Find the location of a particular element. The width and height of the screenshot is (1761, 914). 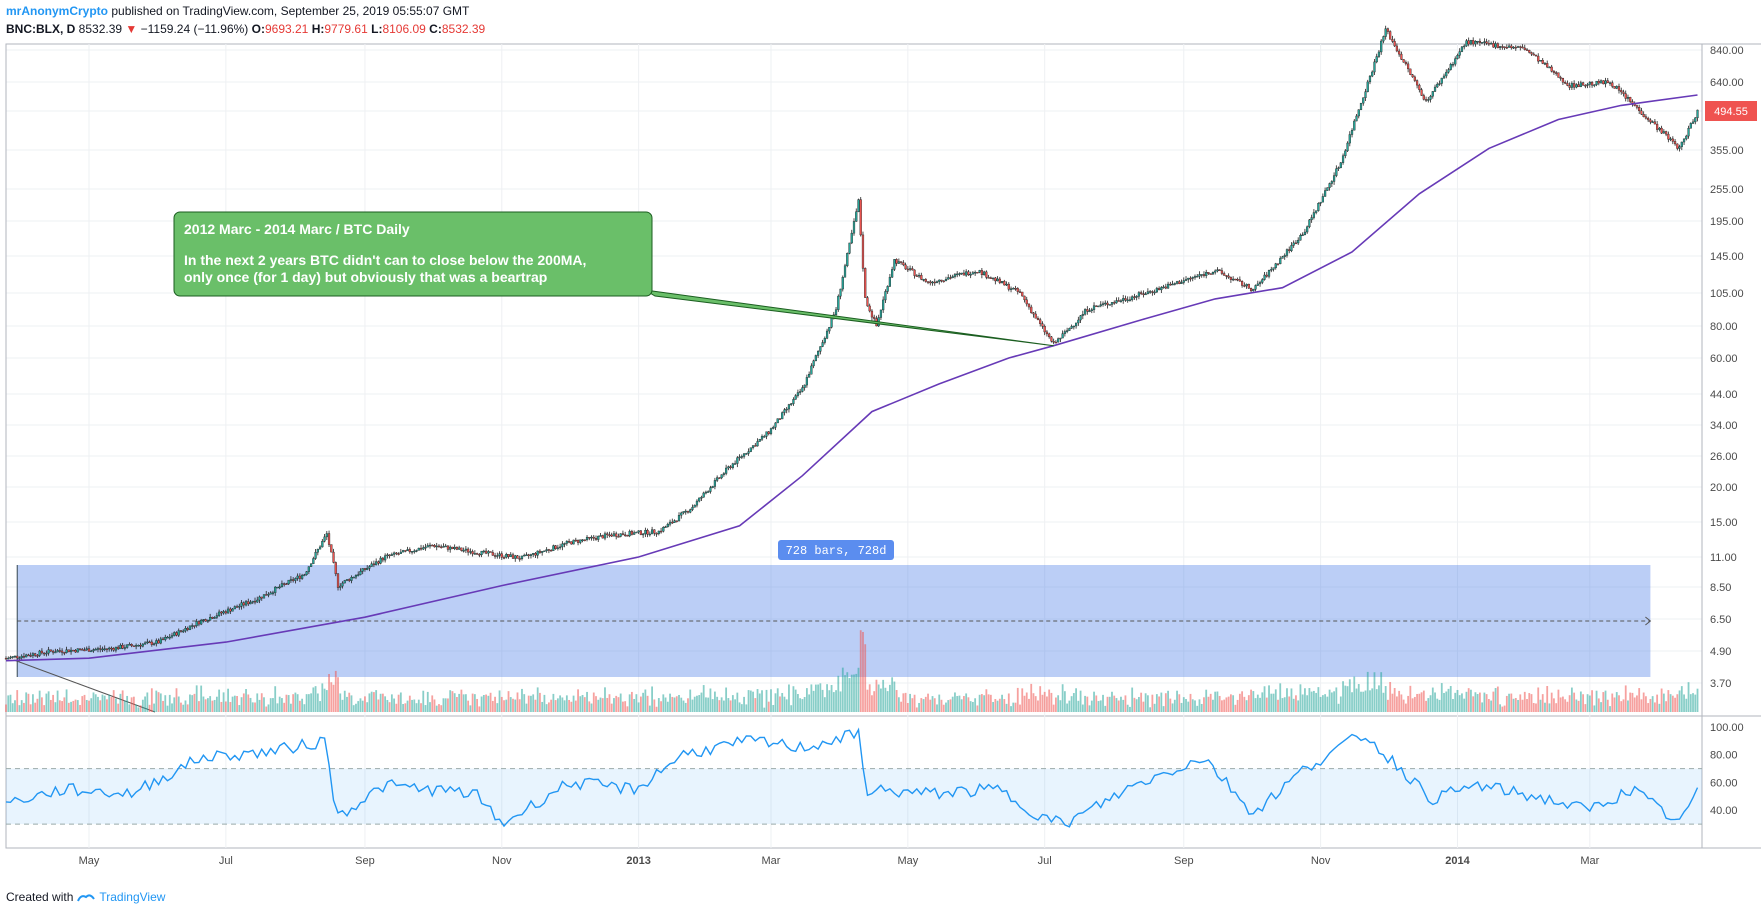

symbol-label: BNC:BLX, D is located at coordinates (41, 29).